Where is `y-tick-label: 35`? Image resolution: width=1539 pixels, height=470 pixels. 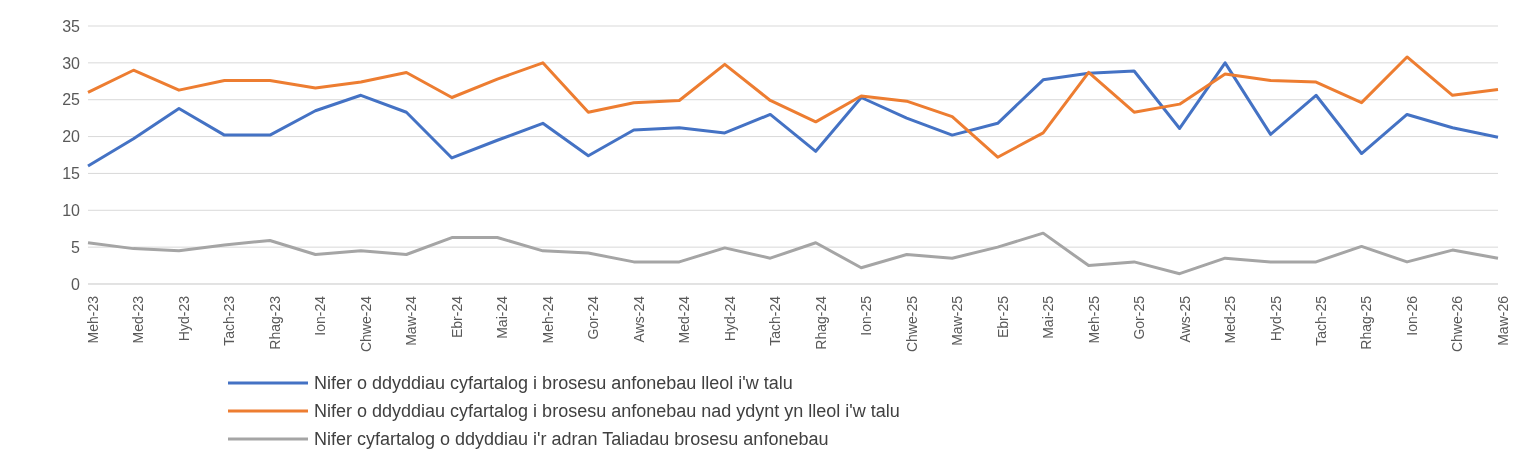 y-tick-label: 35 is located at coordinates (71, 26).